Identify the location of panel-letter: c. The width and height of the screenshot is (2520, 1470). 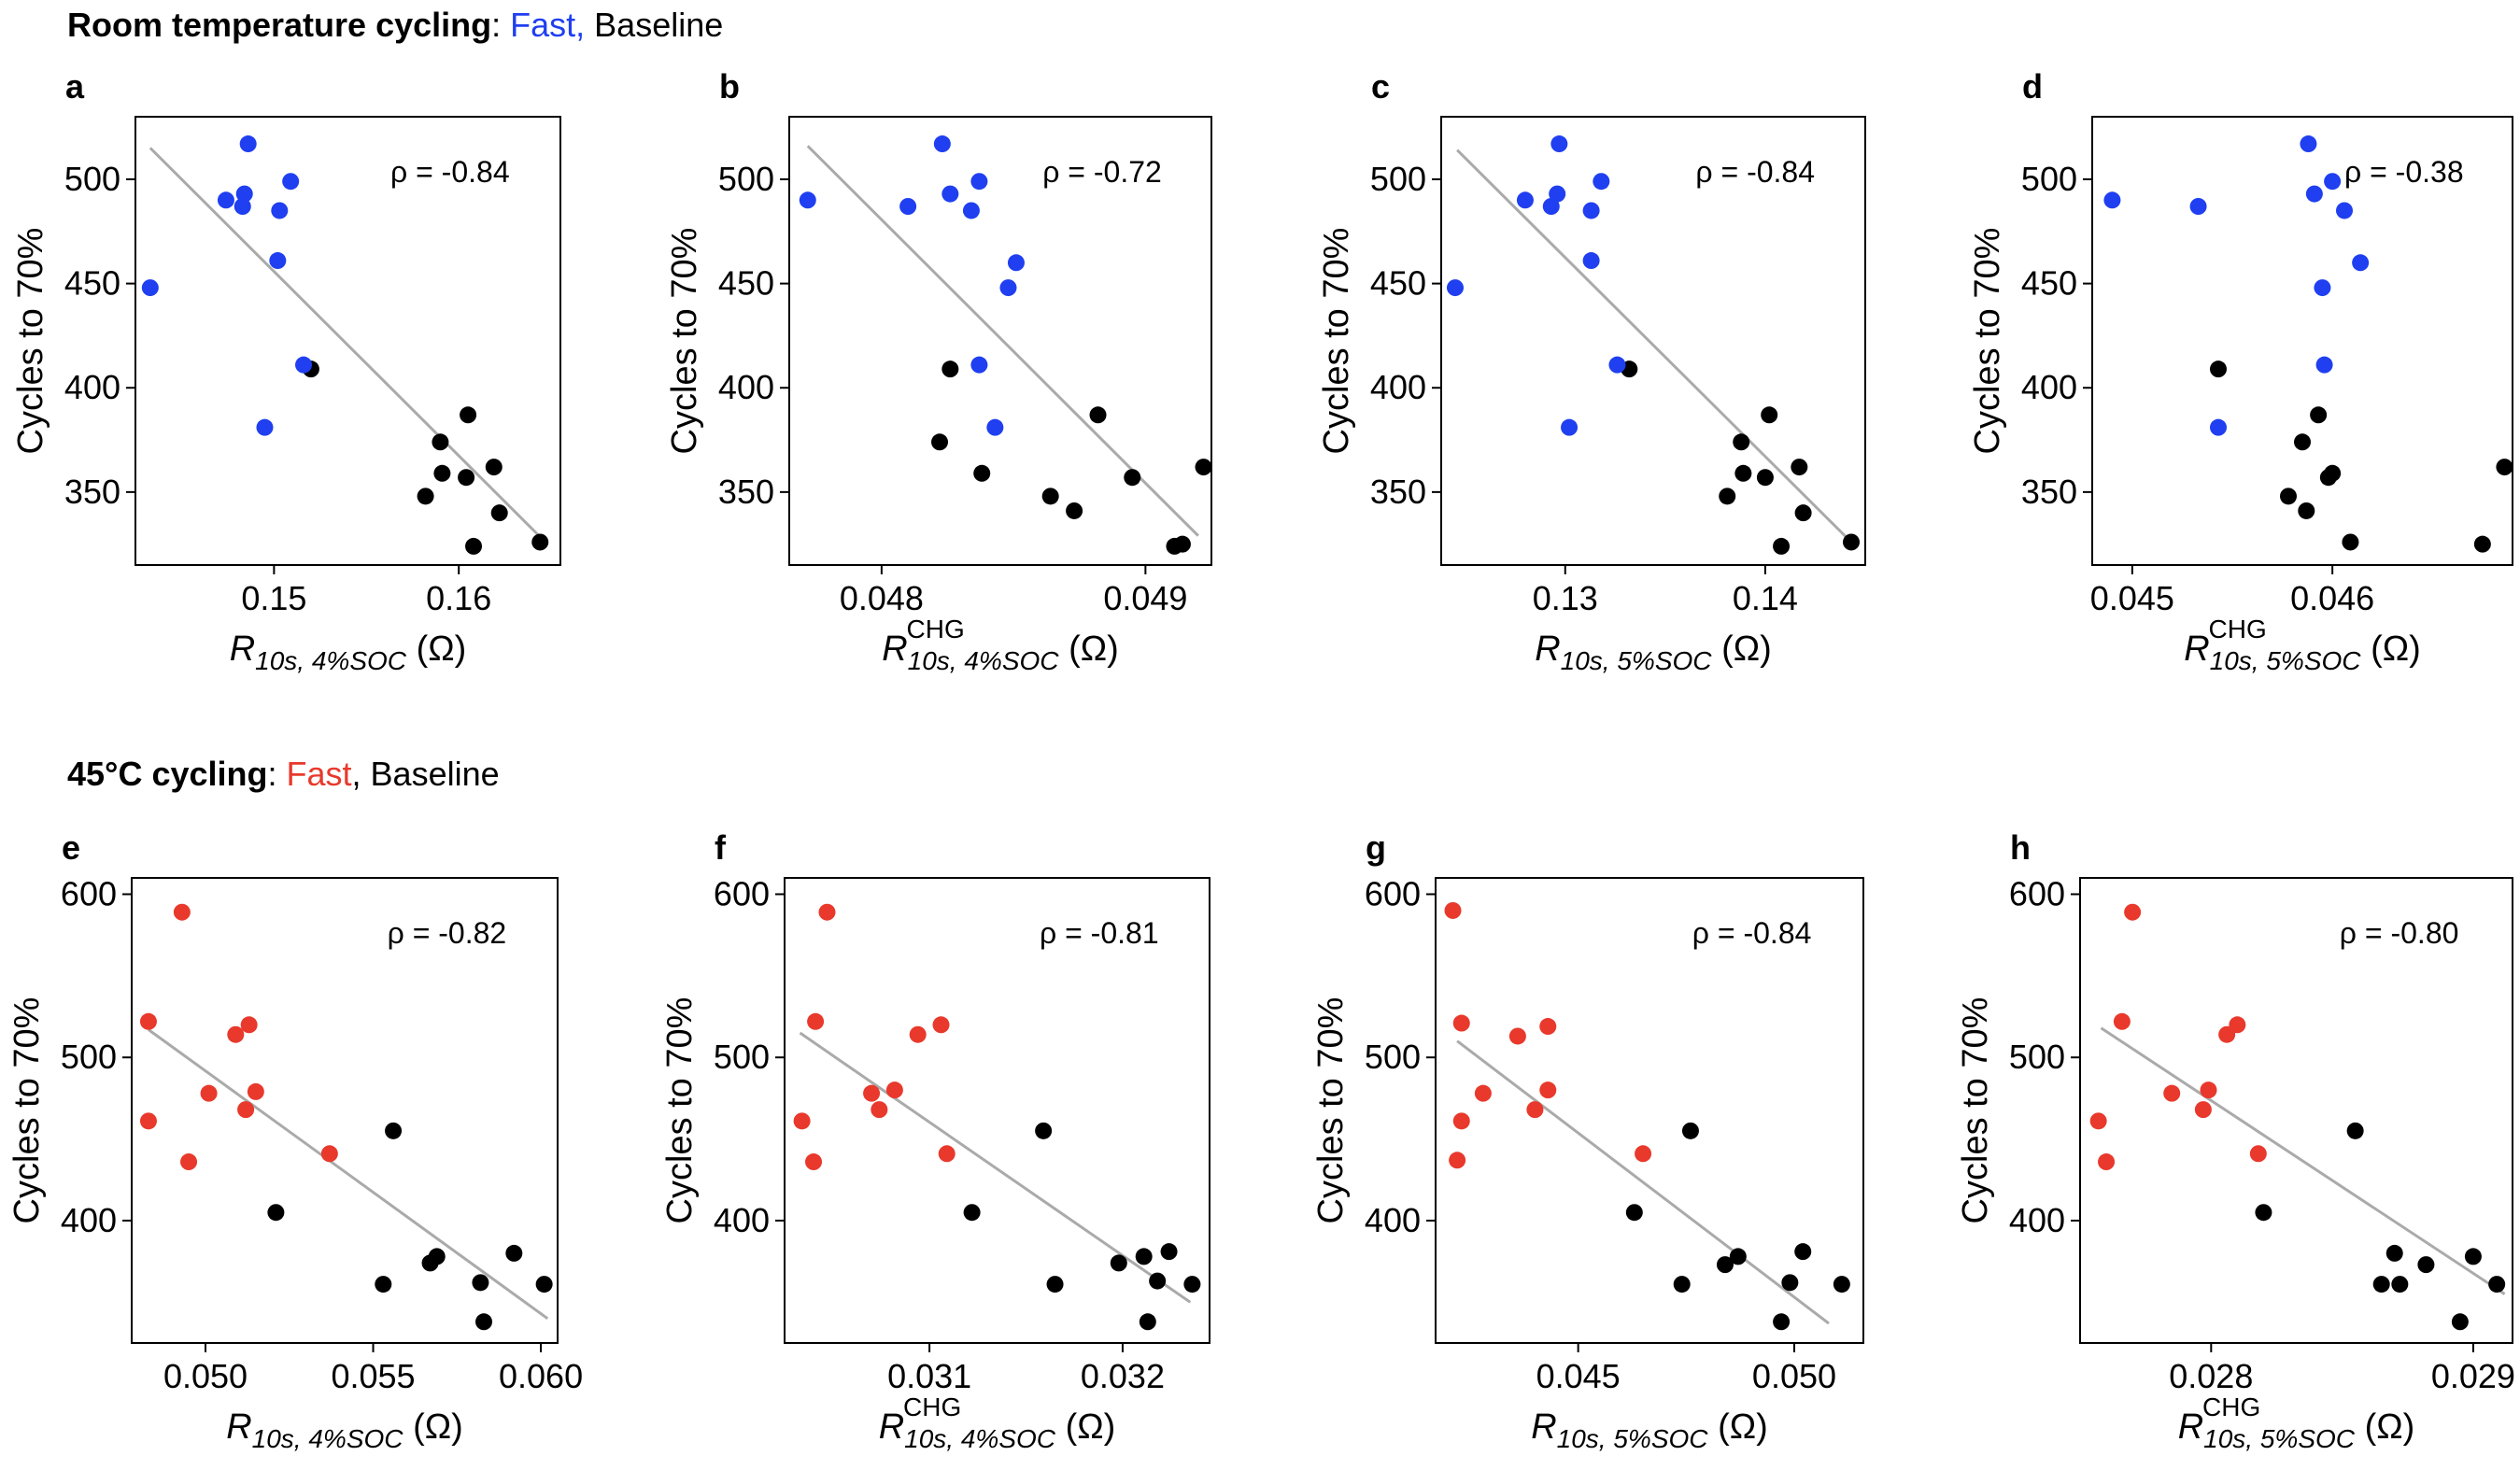
(1380, 87).